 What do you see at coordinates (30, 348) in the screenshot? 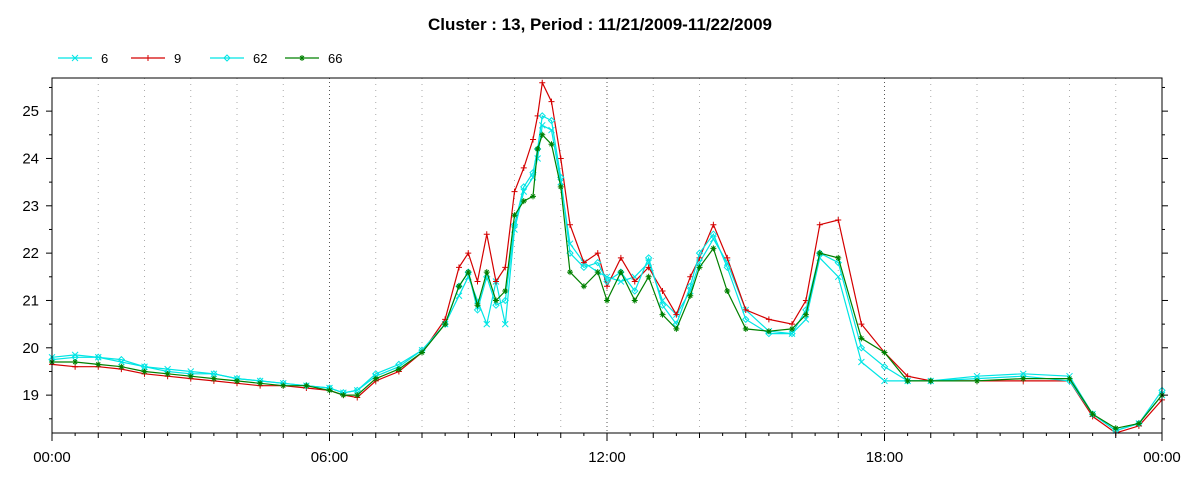
I see `y-tick-label: 20` at bounding box center [30, 348].